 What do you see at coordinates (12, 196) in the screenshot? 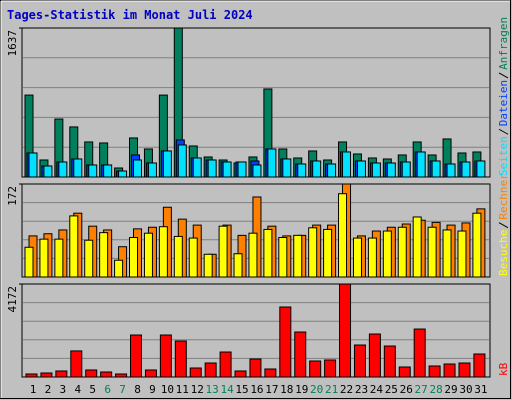
I see `y-max-label: 172` at bounding box center [12, 196].